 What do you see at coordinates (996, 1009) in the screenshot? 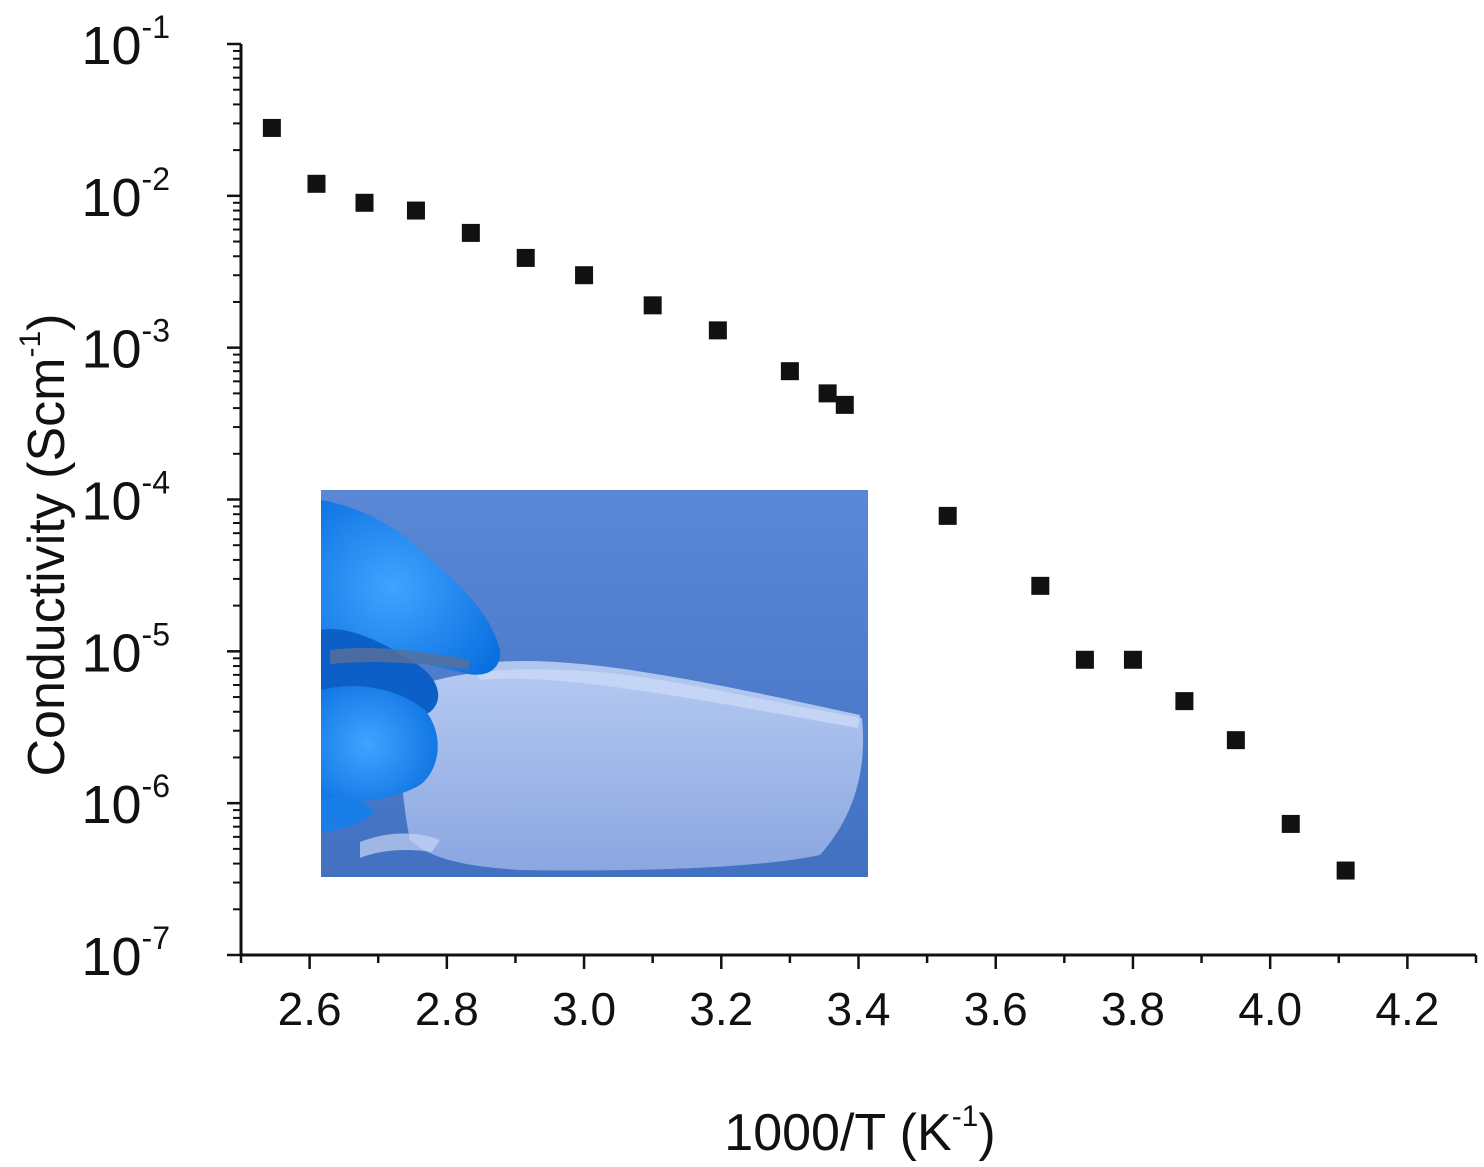
I see `x-tick-label: 3.6` at bounding box center [996, 1009].